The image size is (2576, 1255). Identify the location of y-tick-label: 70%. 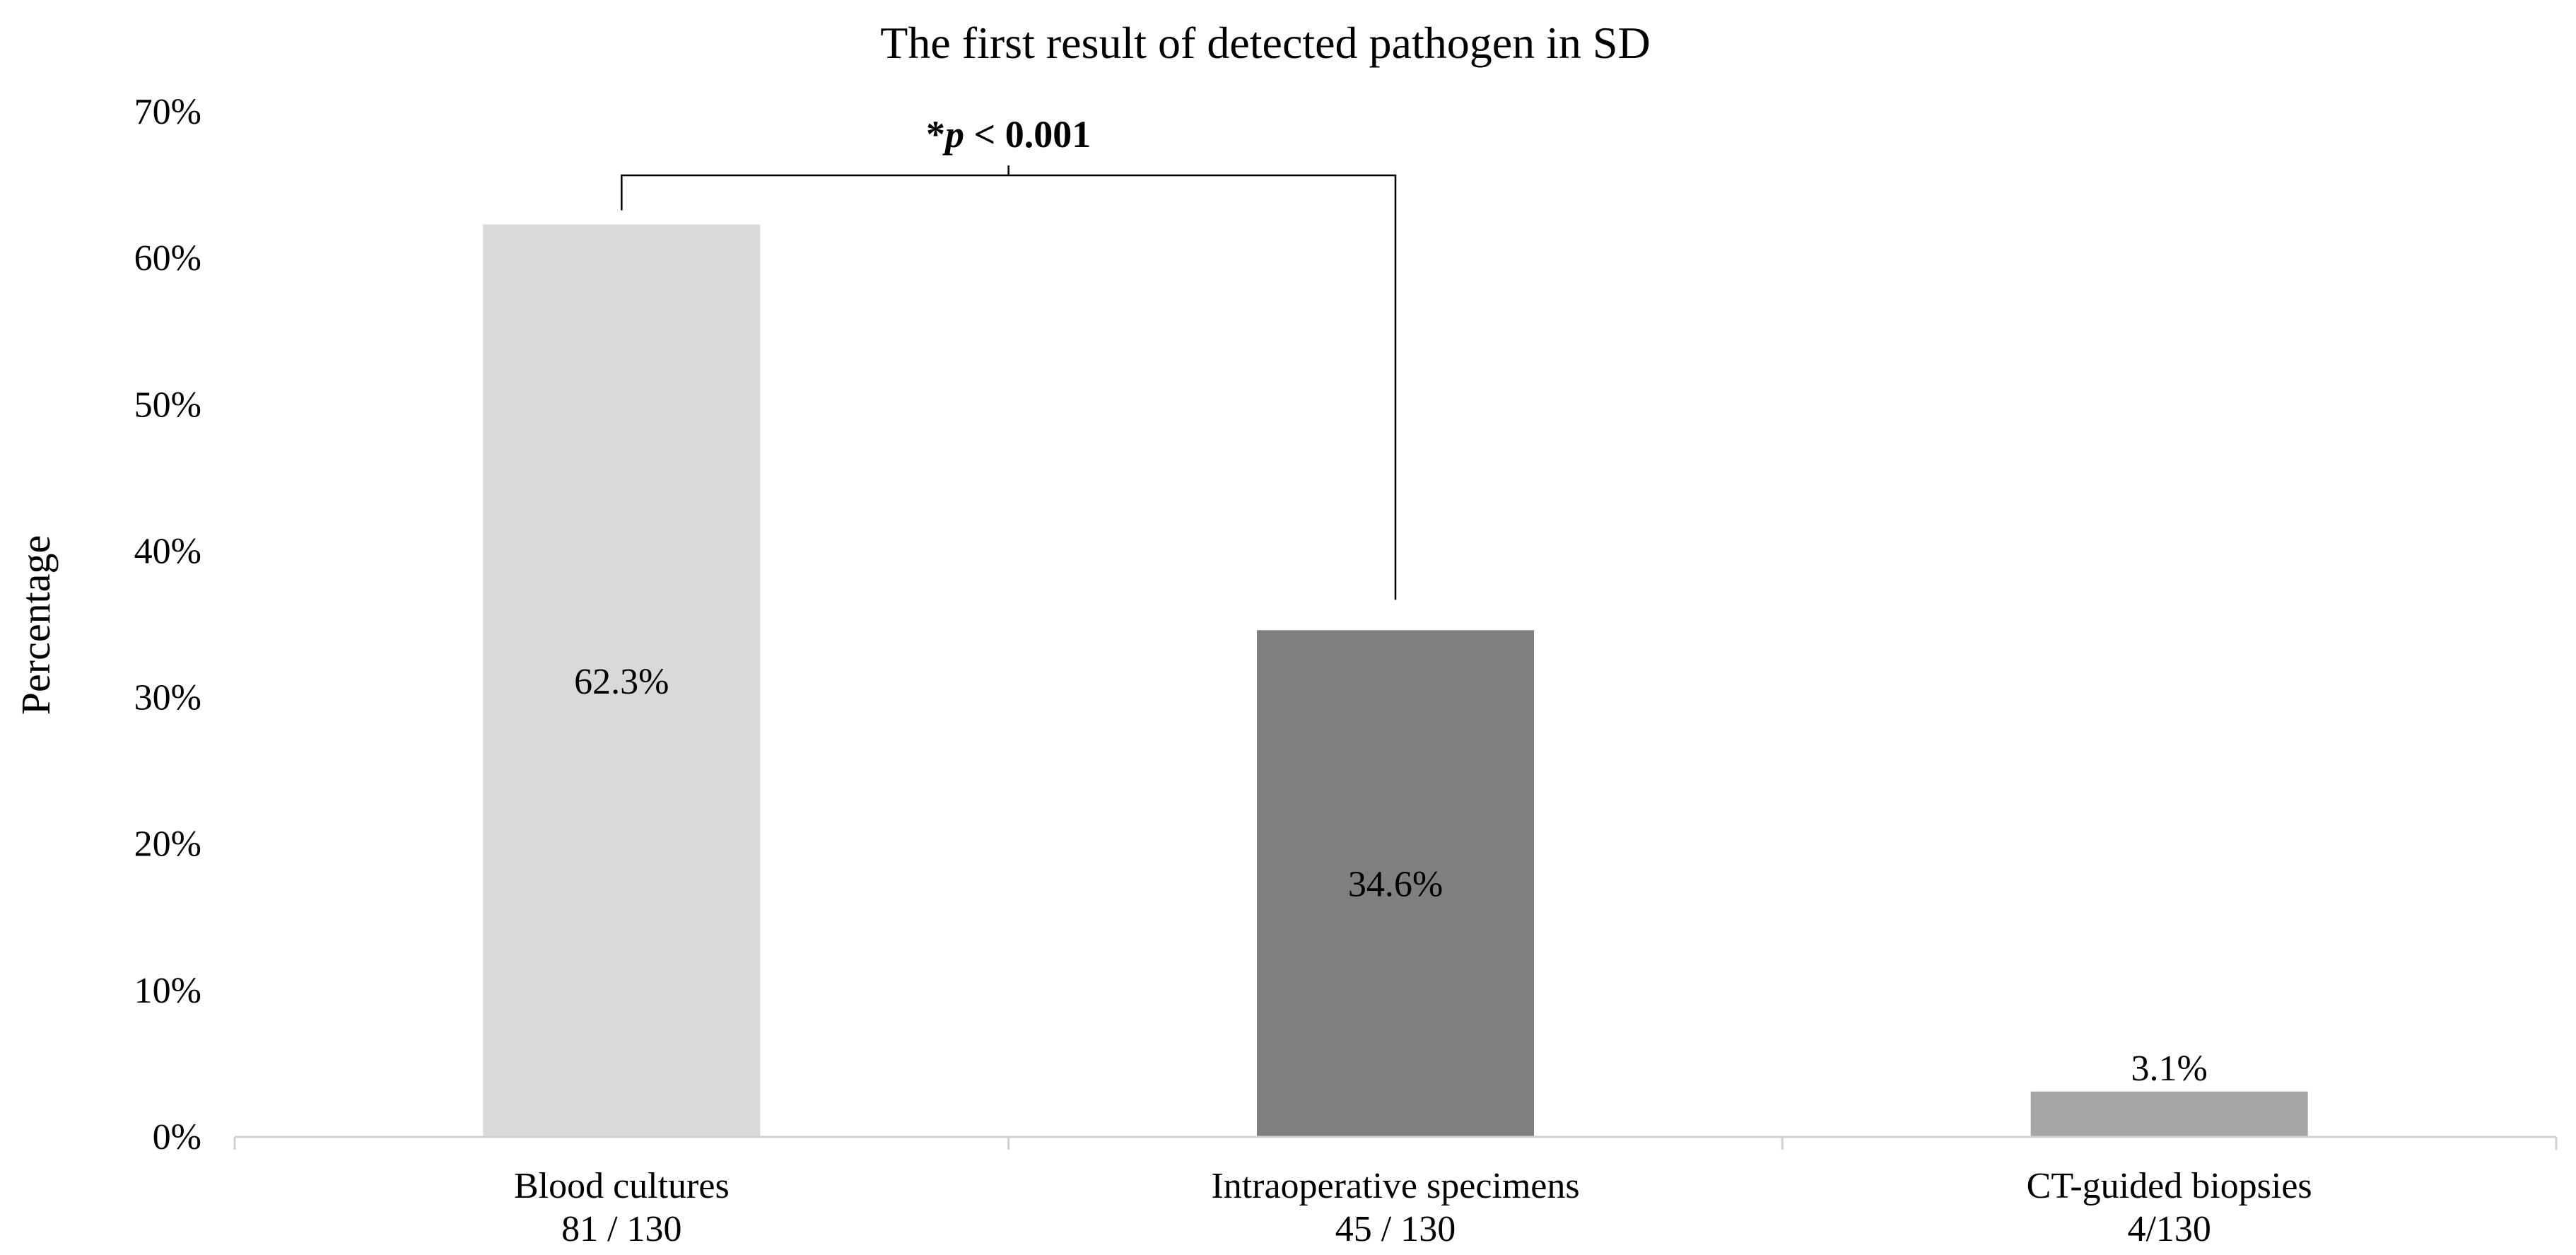
(167, 112).